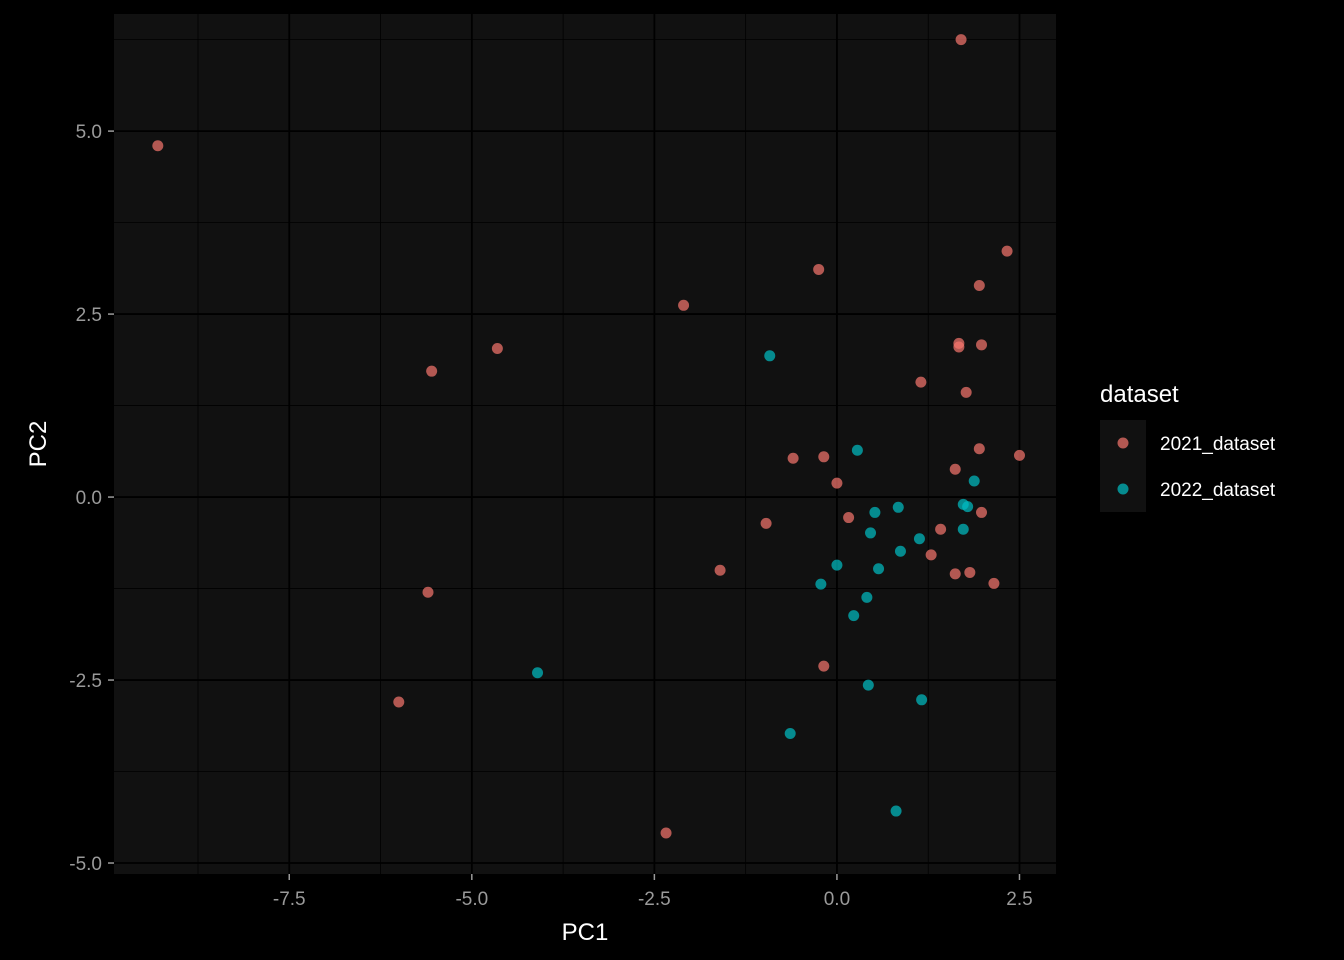 The width and height of the screenshot is (1344, 960). Describe the element at coordinates (85, 864) in the screenshot. I see `y-tick-label: -5.0` at that location.